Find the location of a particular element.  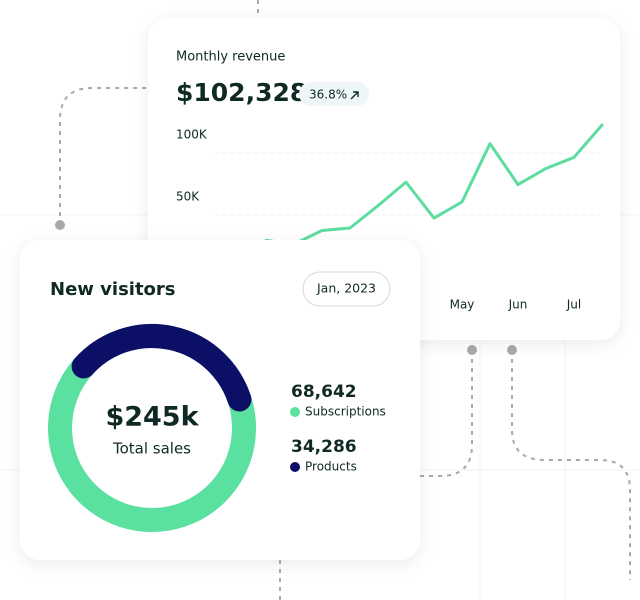

card-title: New visitors is located at coordinates (113, 289).